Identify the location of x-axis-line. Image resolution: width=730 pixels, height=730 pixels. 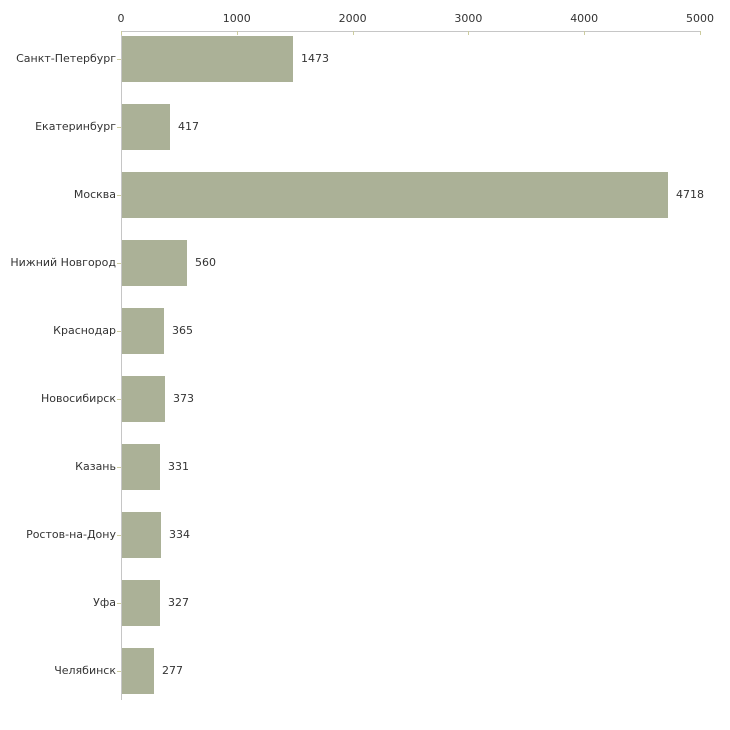
(411, 31).